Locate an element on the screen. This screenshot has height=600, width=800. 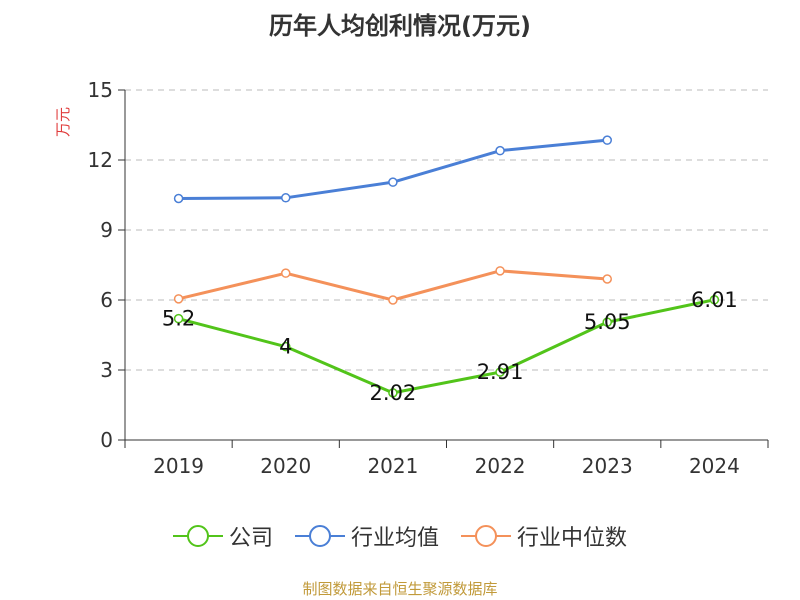
y-axis-title: 万元 is located at coordinates (63, 122).